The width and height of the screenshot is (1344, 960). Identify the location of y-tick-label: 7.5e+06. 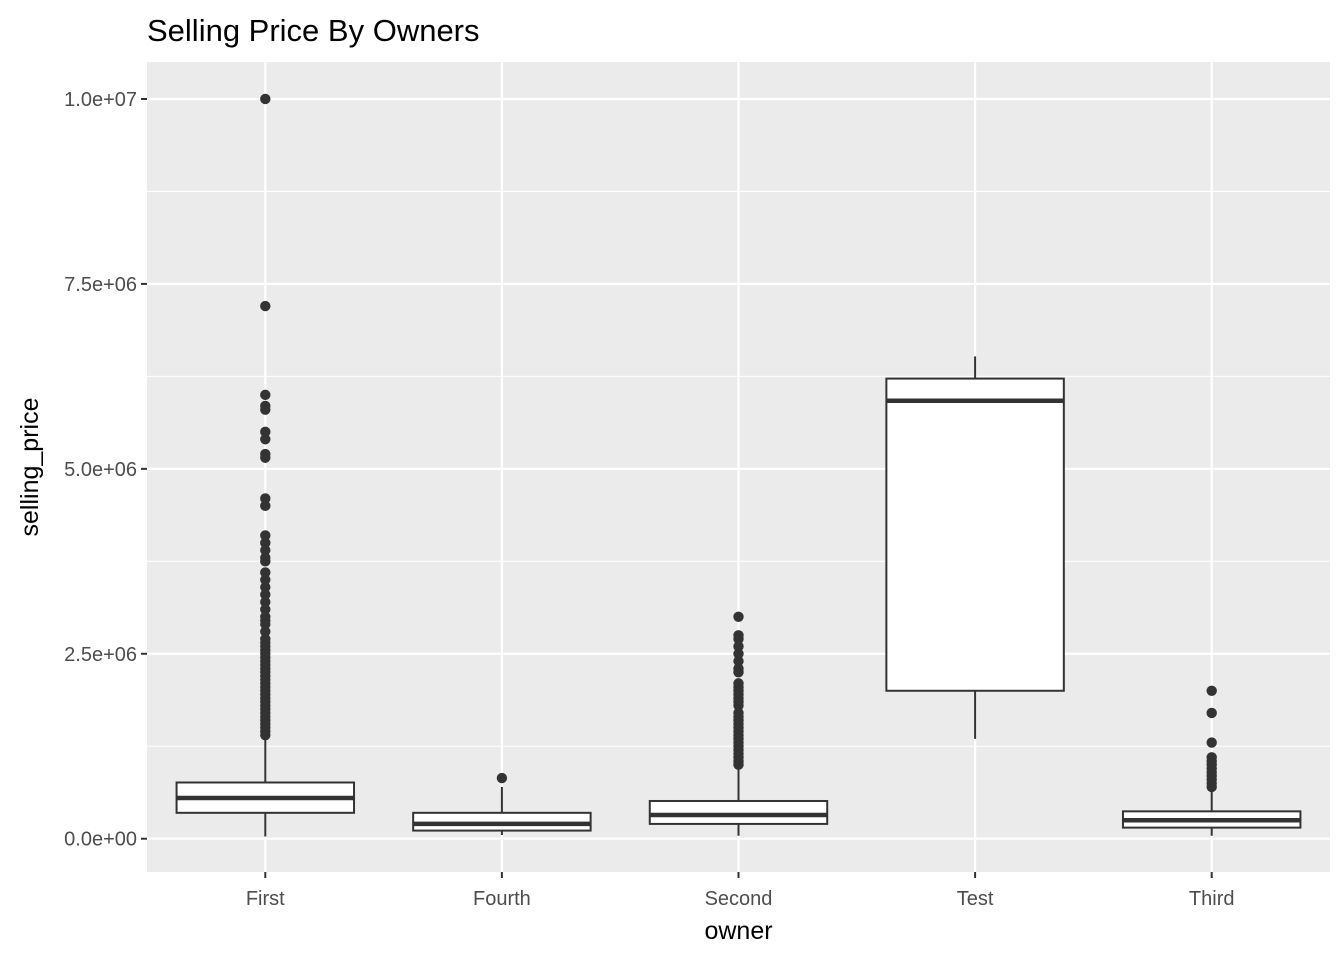
(100, 285).